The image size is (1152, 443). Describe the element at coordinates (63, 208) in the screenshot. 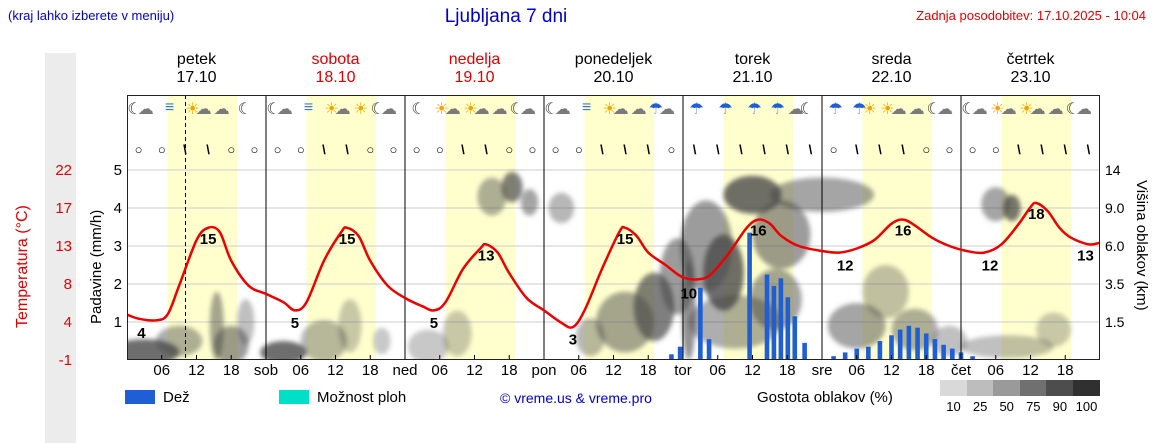

I see `temp-tick-label: 17` at that location.